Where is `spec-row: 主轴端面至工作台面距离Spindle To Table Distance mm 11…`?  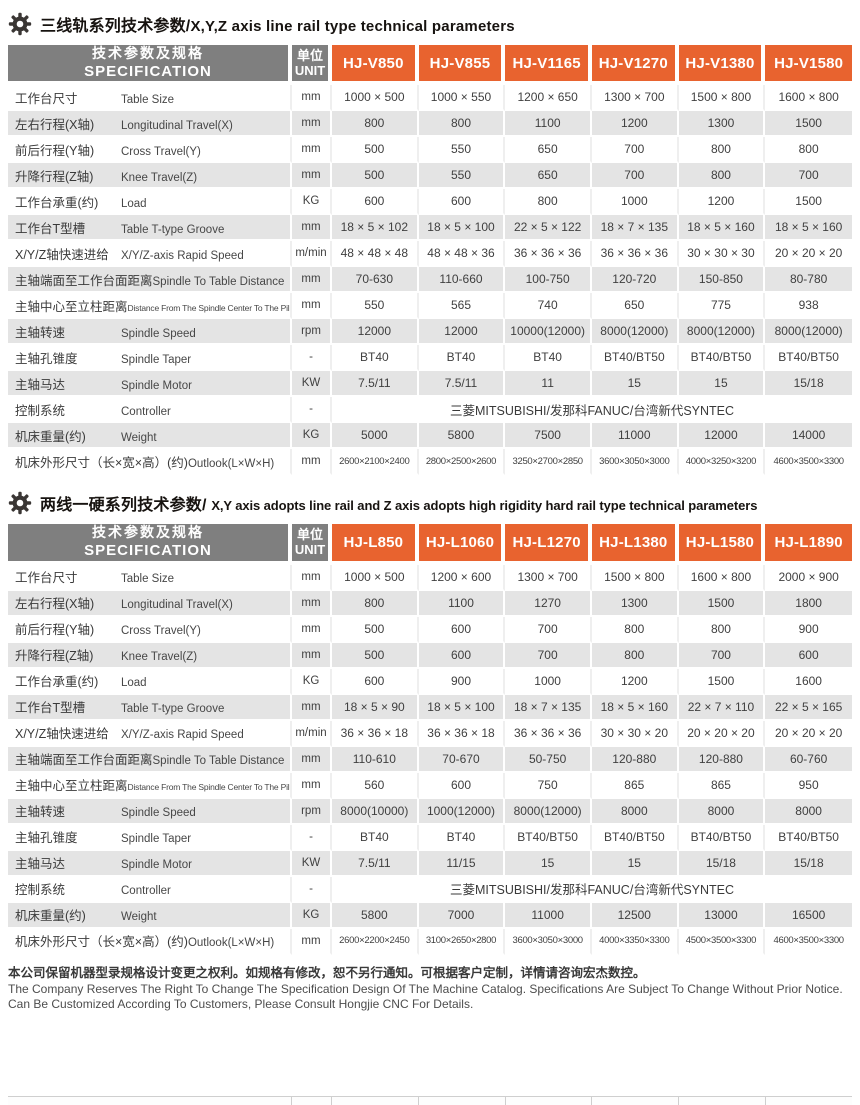
spec-row: 主轴端面至工作台面距离Spindle To Table Distance mm 11… is located at coordinates (430, 759).